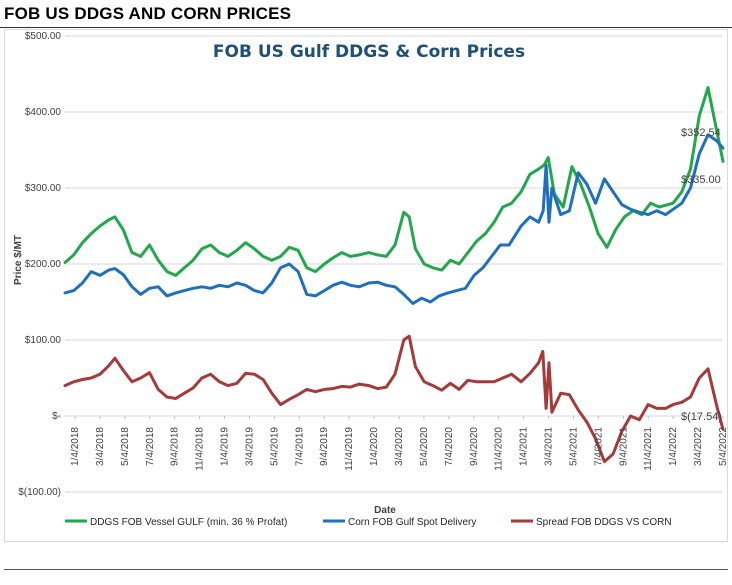 This screenshot has height=585, width=732. I want to click on x-tick-label: 3/4/2018, so click(100, 446).